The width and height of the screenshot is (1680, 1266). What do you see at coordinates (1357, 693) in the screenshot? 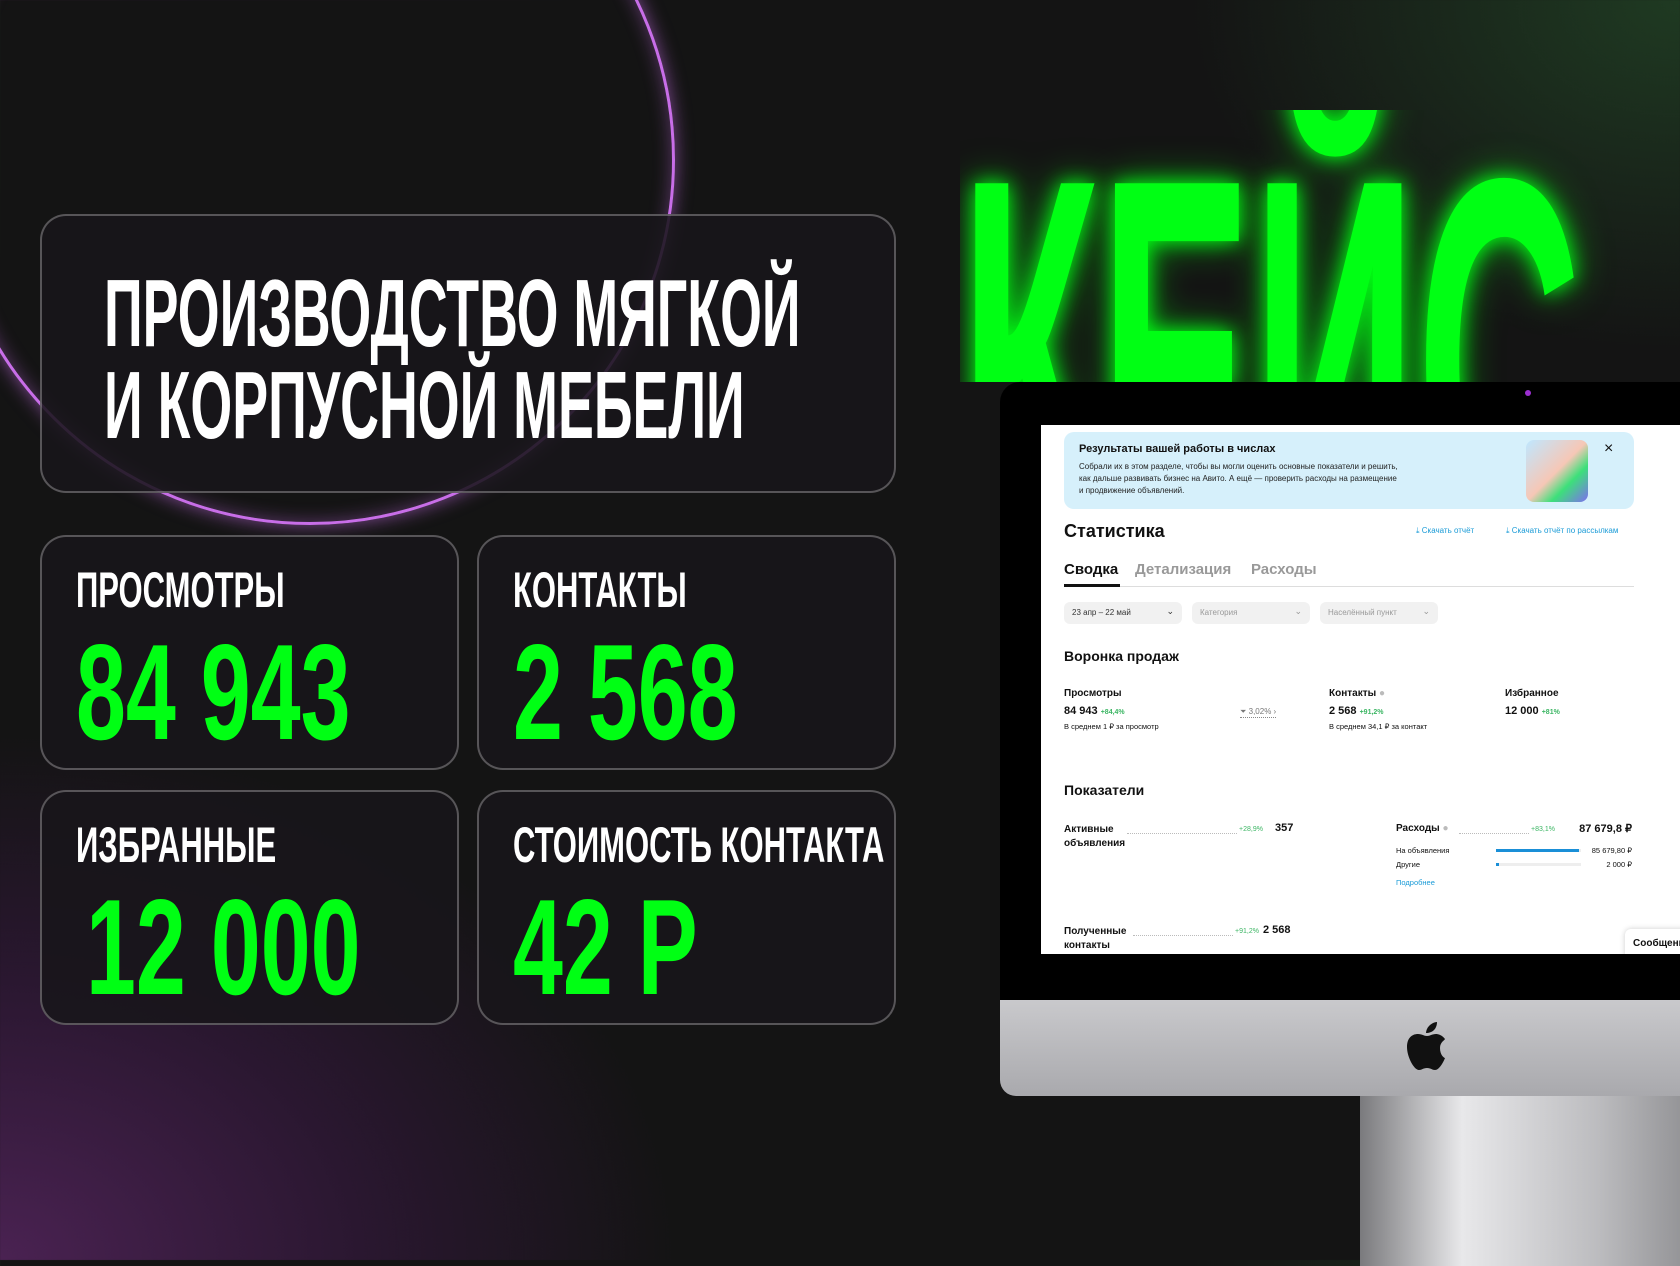
I see `contacts-label: Контакты ●` at bounding box center [1357, 693].